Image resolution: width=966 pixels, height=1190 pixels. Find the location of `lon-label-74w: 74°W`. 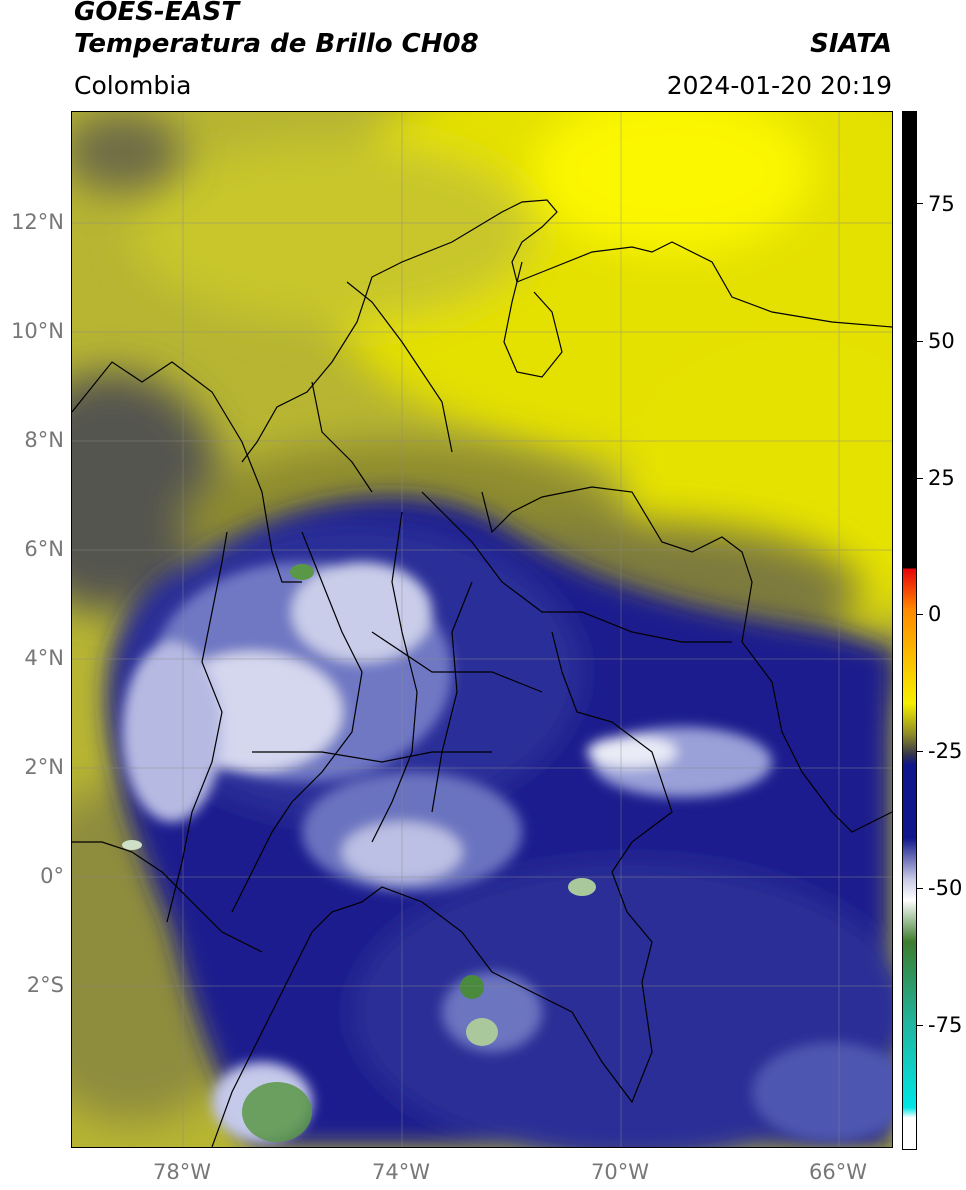

lon-label-74w: 74°W is located at coordinates (401, 1172).